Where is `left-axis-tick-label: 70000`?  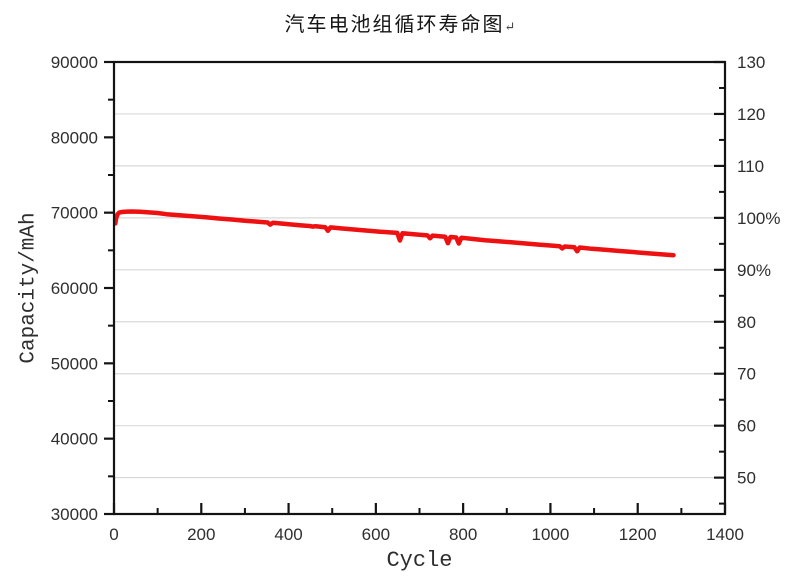 left-axis-tick-label: 70000 is located at coordinates (74, 213).